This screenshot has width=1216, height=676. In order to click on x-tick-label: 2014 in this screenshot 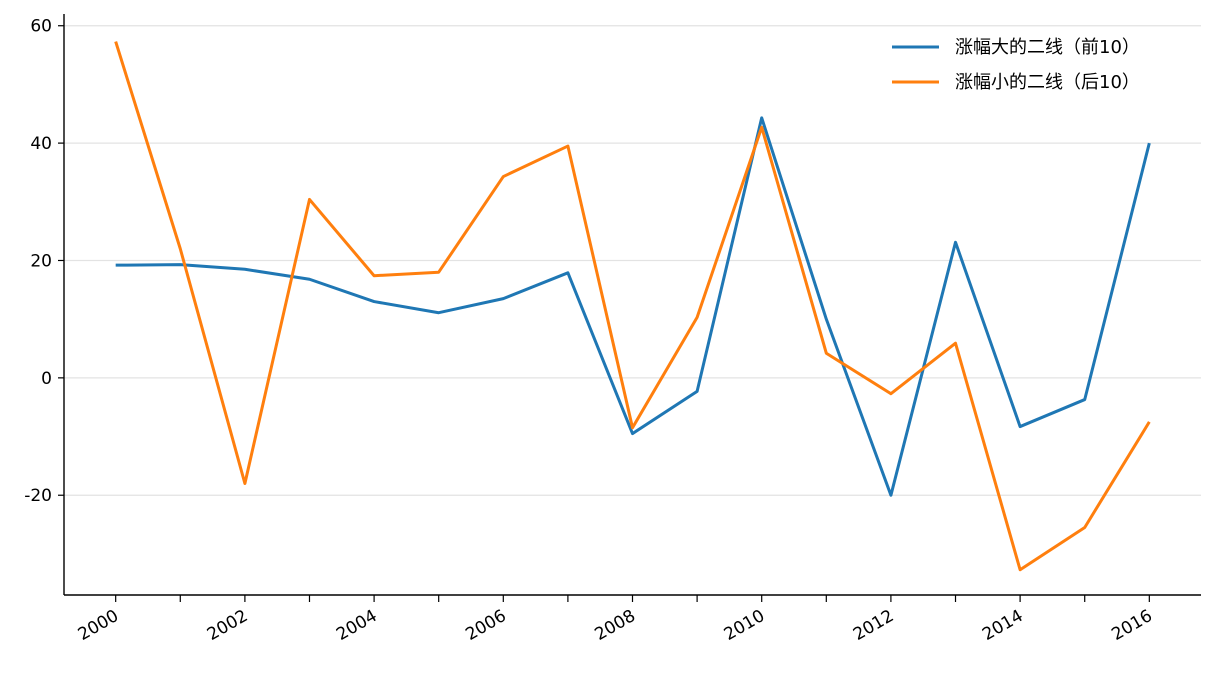, I will do `click(1002, 625)`.